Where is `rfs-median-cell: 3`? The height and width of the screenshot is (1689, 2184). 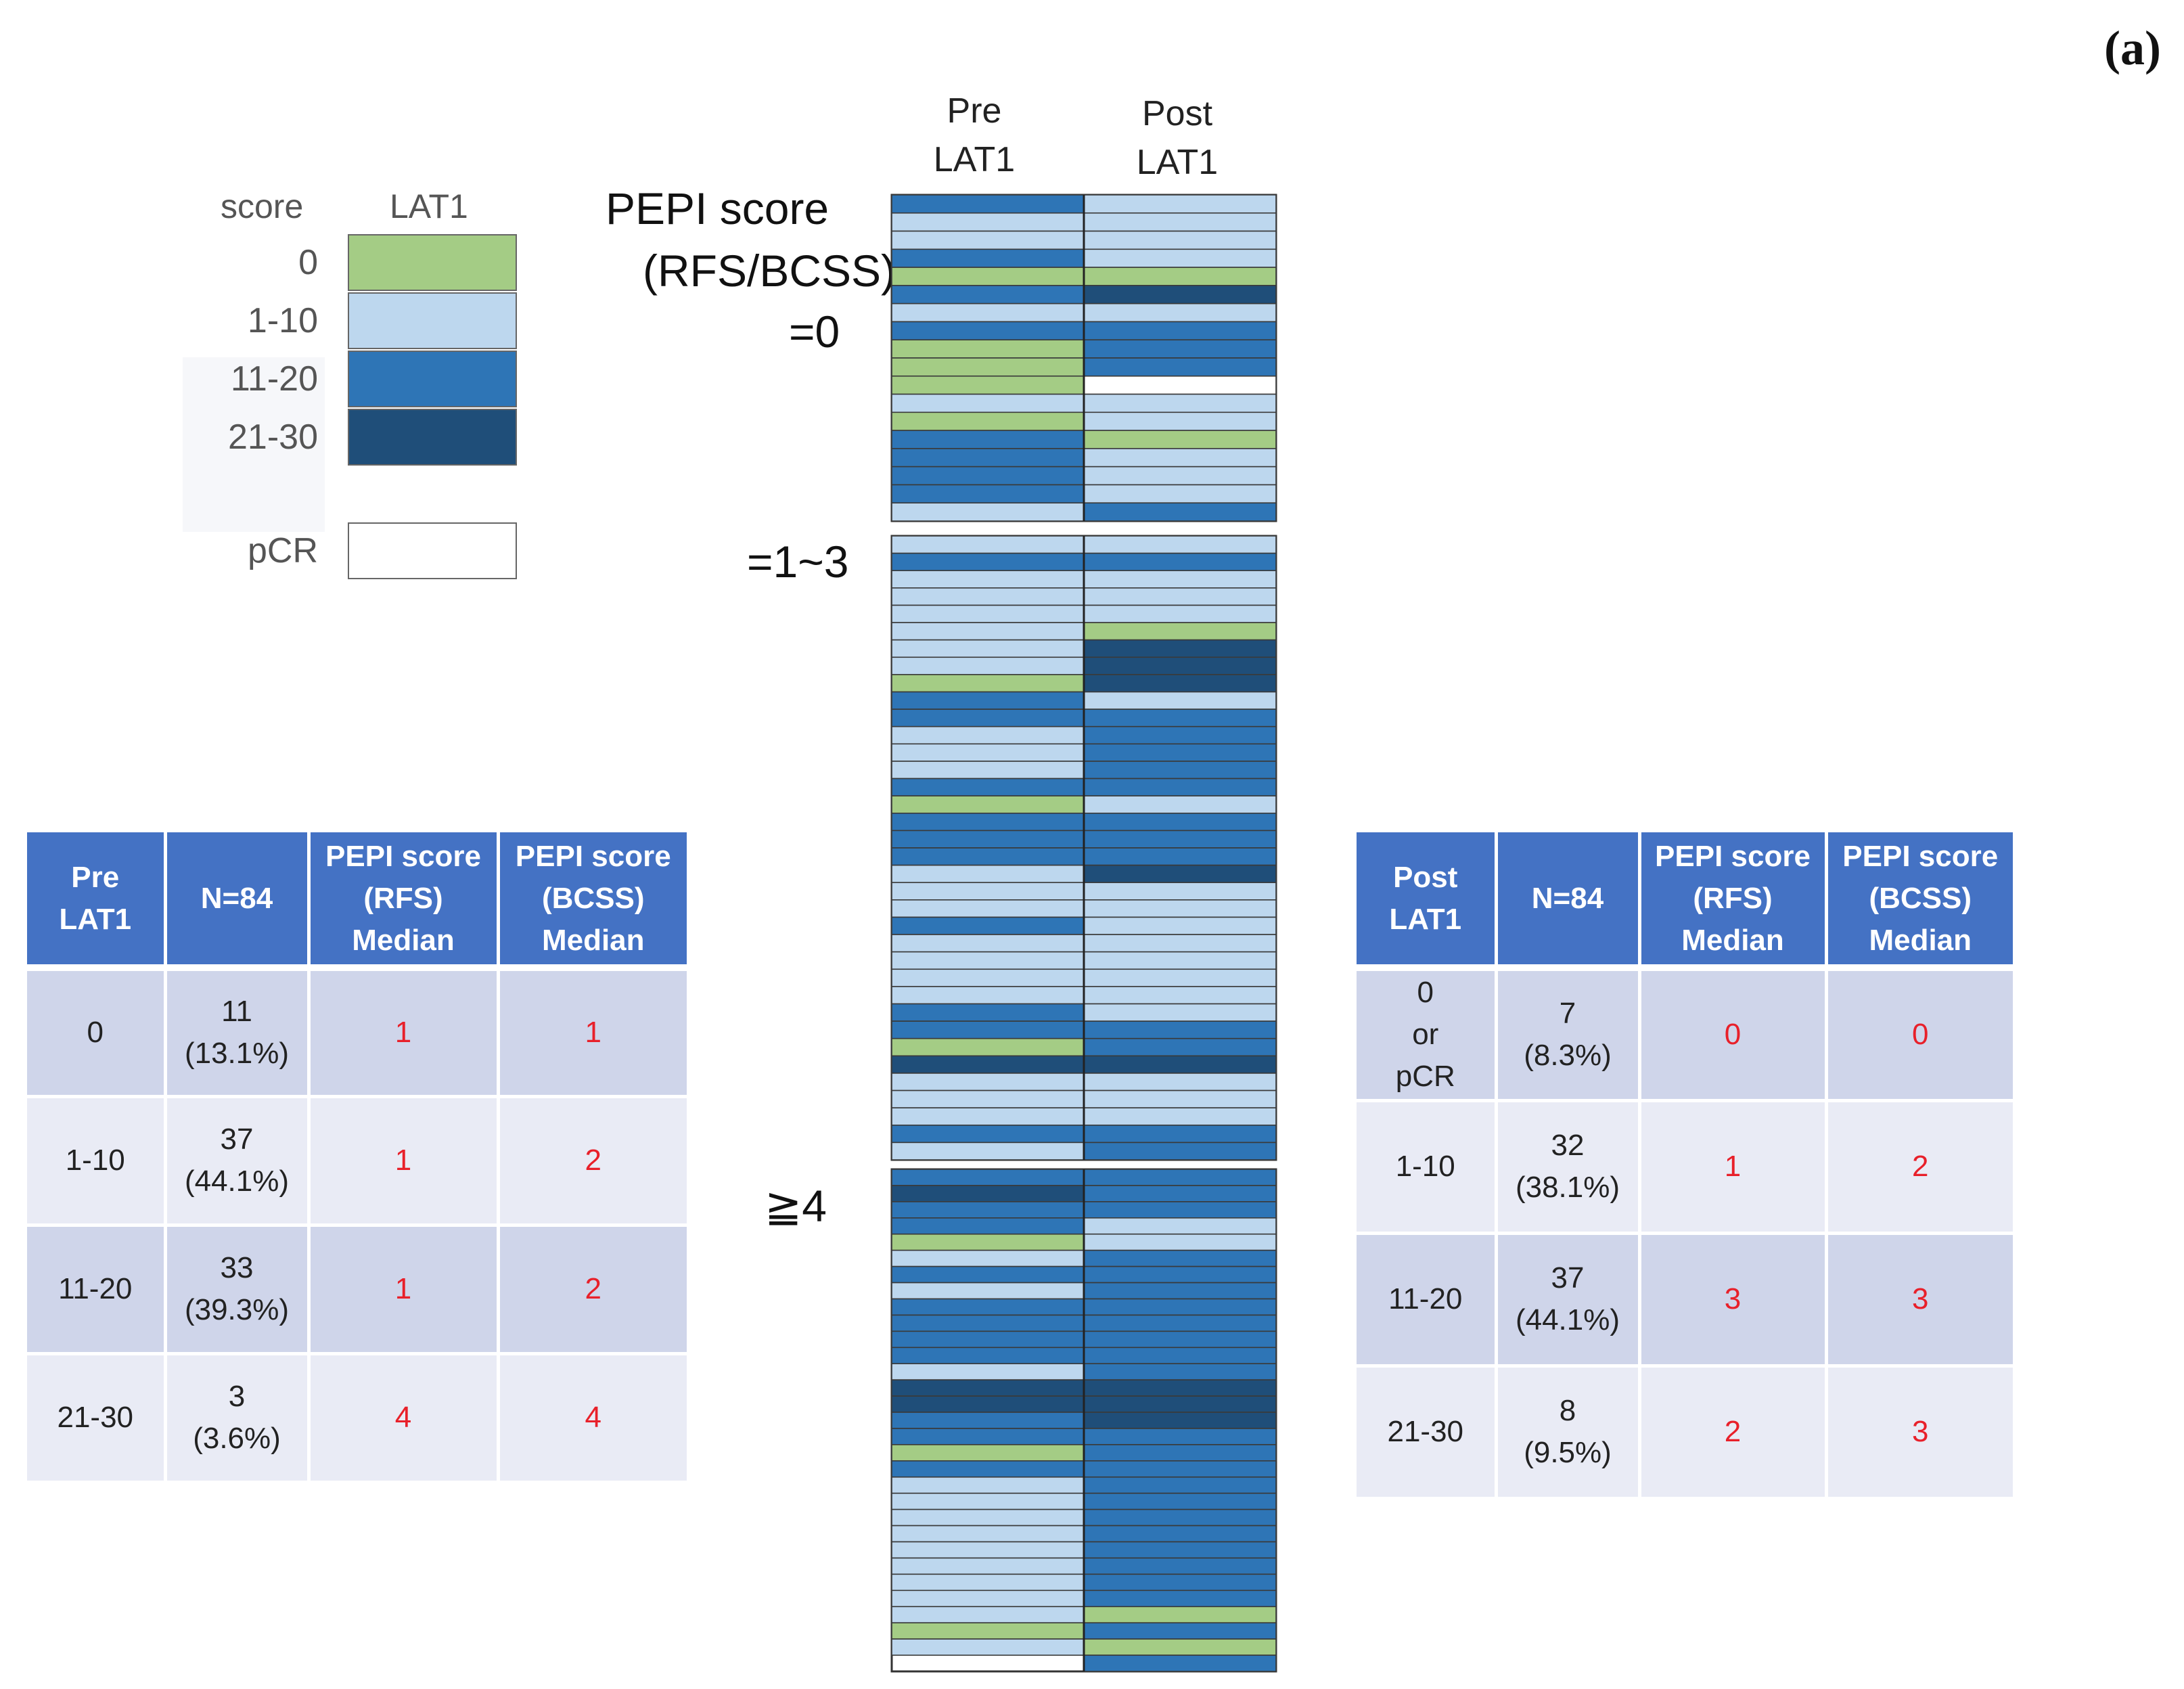 rfs-median-cell: 3 is located at coordinates (1733, 1300).